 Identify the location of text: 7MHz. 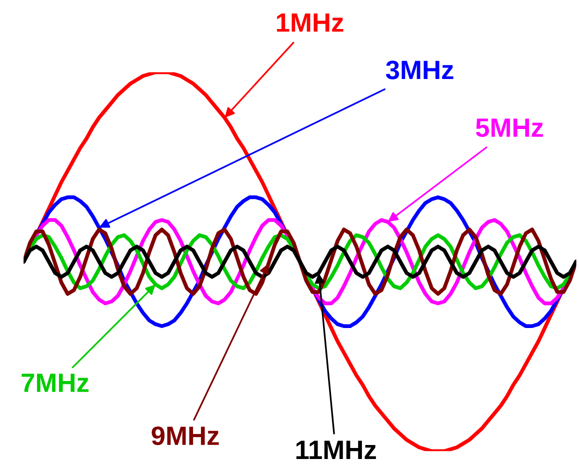
(55, 383).